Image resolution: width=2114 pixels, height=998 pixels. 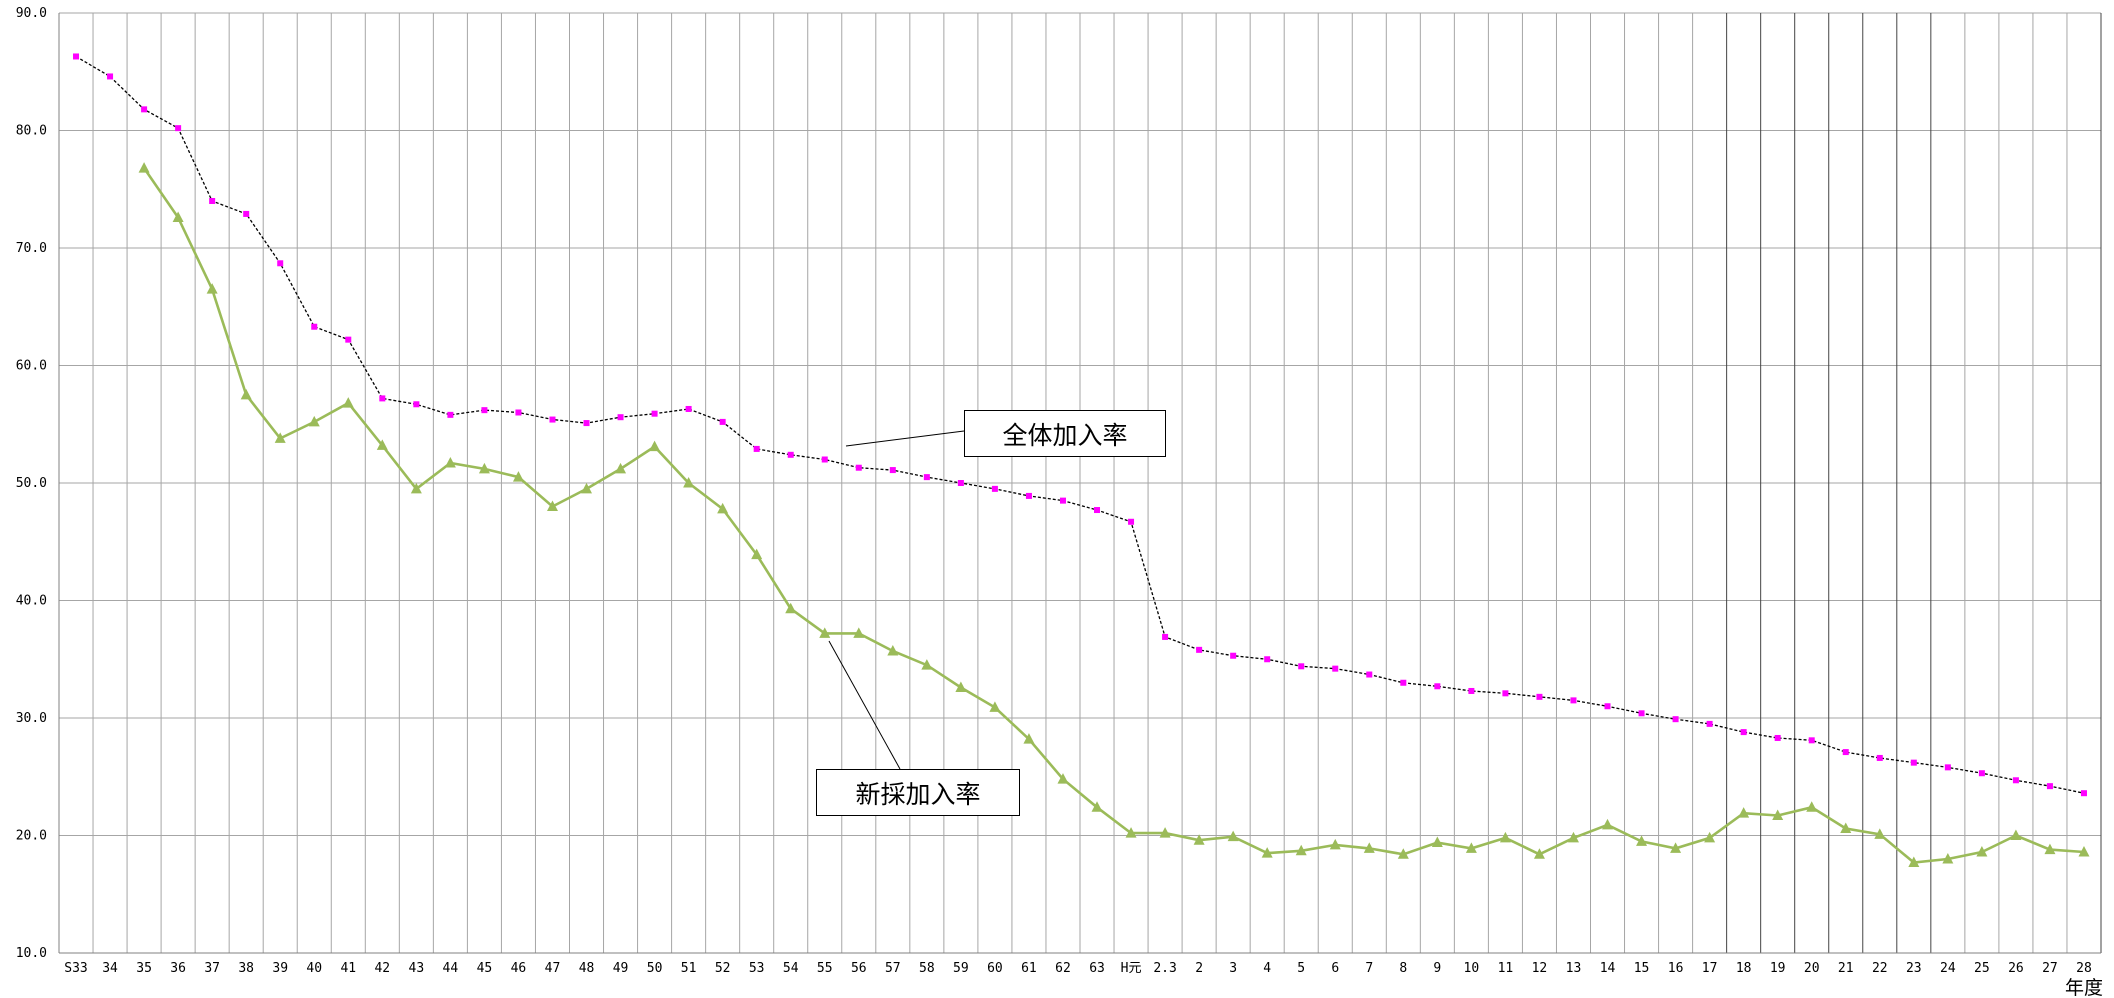 What do you see at coordinates (31, 248) in the screenshot?
I see `y-tick-label: 70.0` at bounding box center [31, 248].